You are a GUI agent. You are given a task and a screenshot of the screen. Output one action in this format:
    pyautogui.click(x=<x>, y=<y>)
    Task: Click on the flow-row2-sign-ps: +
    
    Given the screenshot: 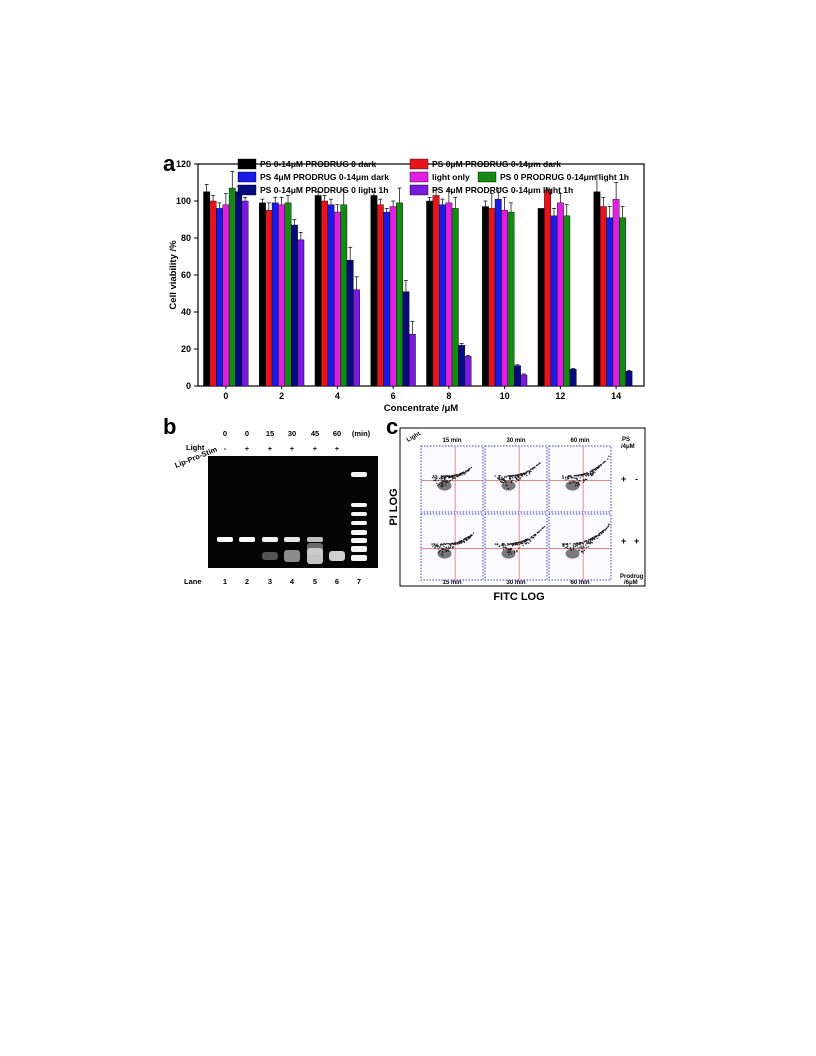 What is the action you would take?
    pyautogui.click(x=623, y=541)
    